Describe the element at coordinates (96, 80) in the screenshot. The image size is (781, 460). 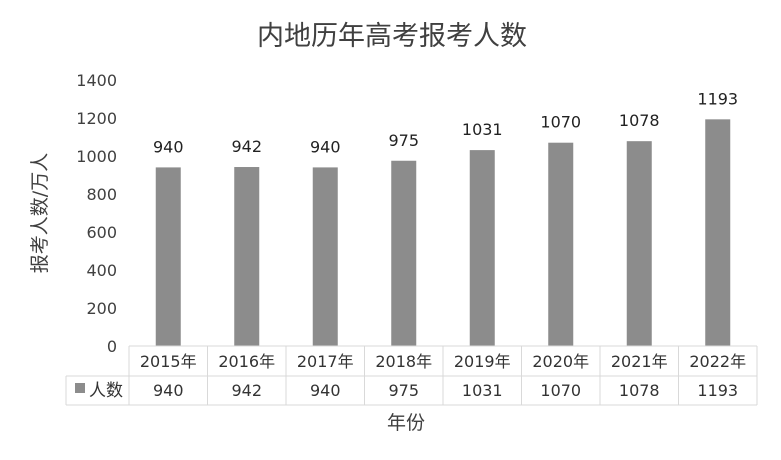
I see `y-tick-label: 1400` at that location.